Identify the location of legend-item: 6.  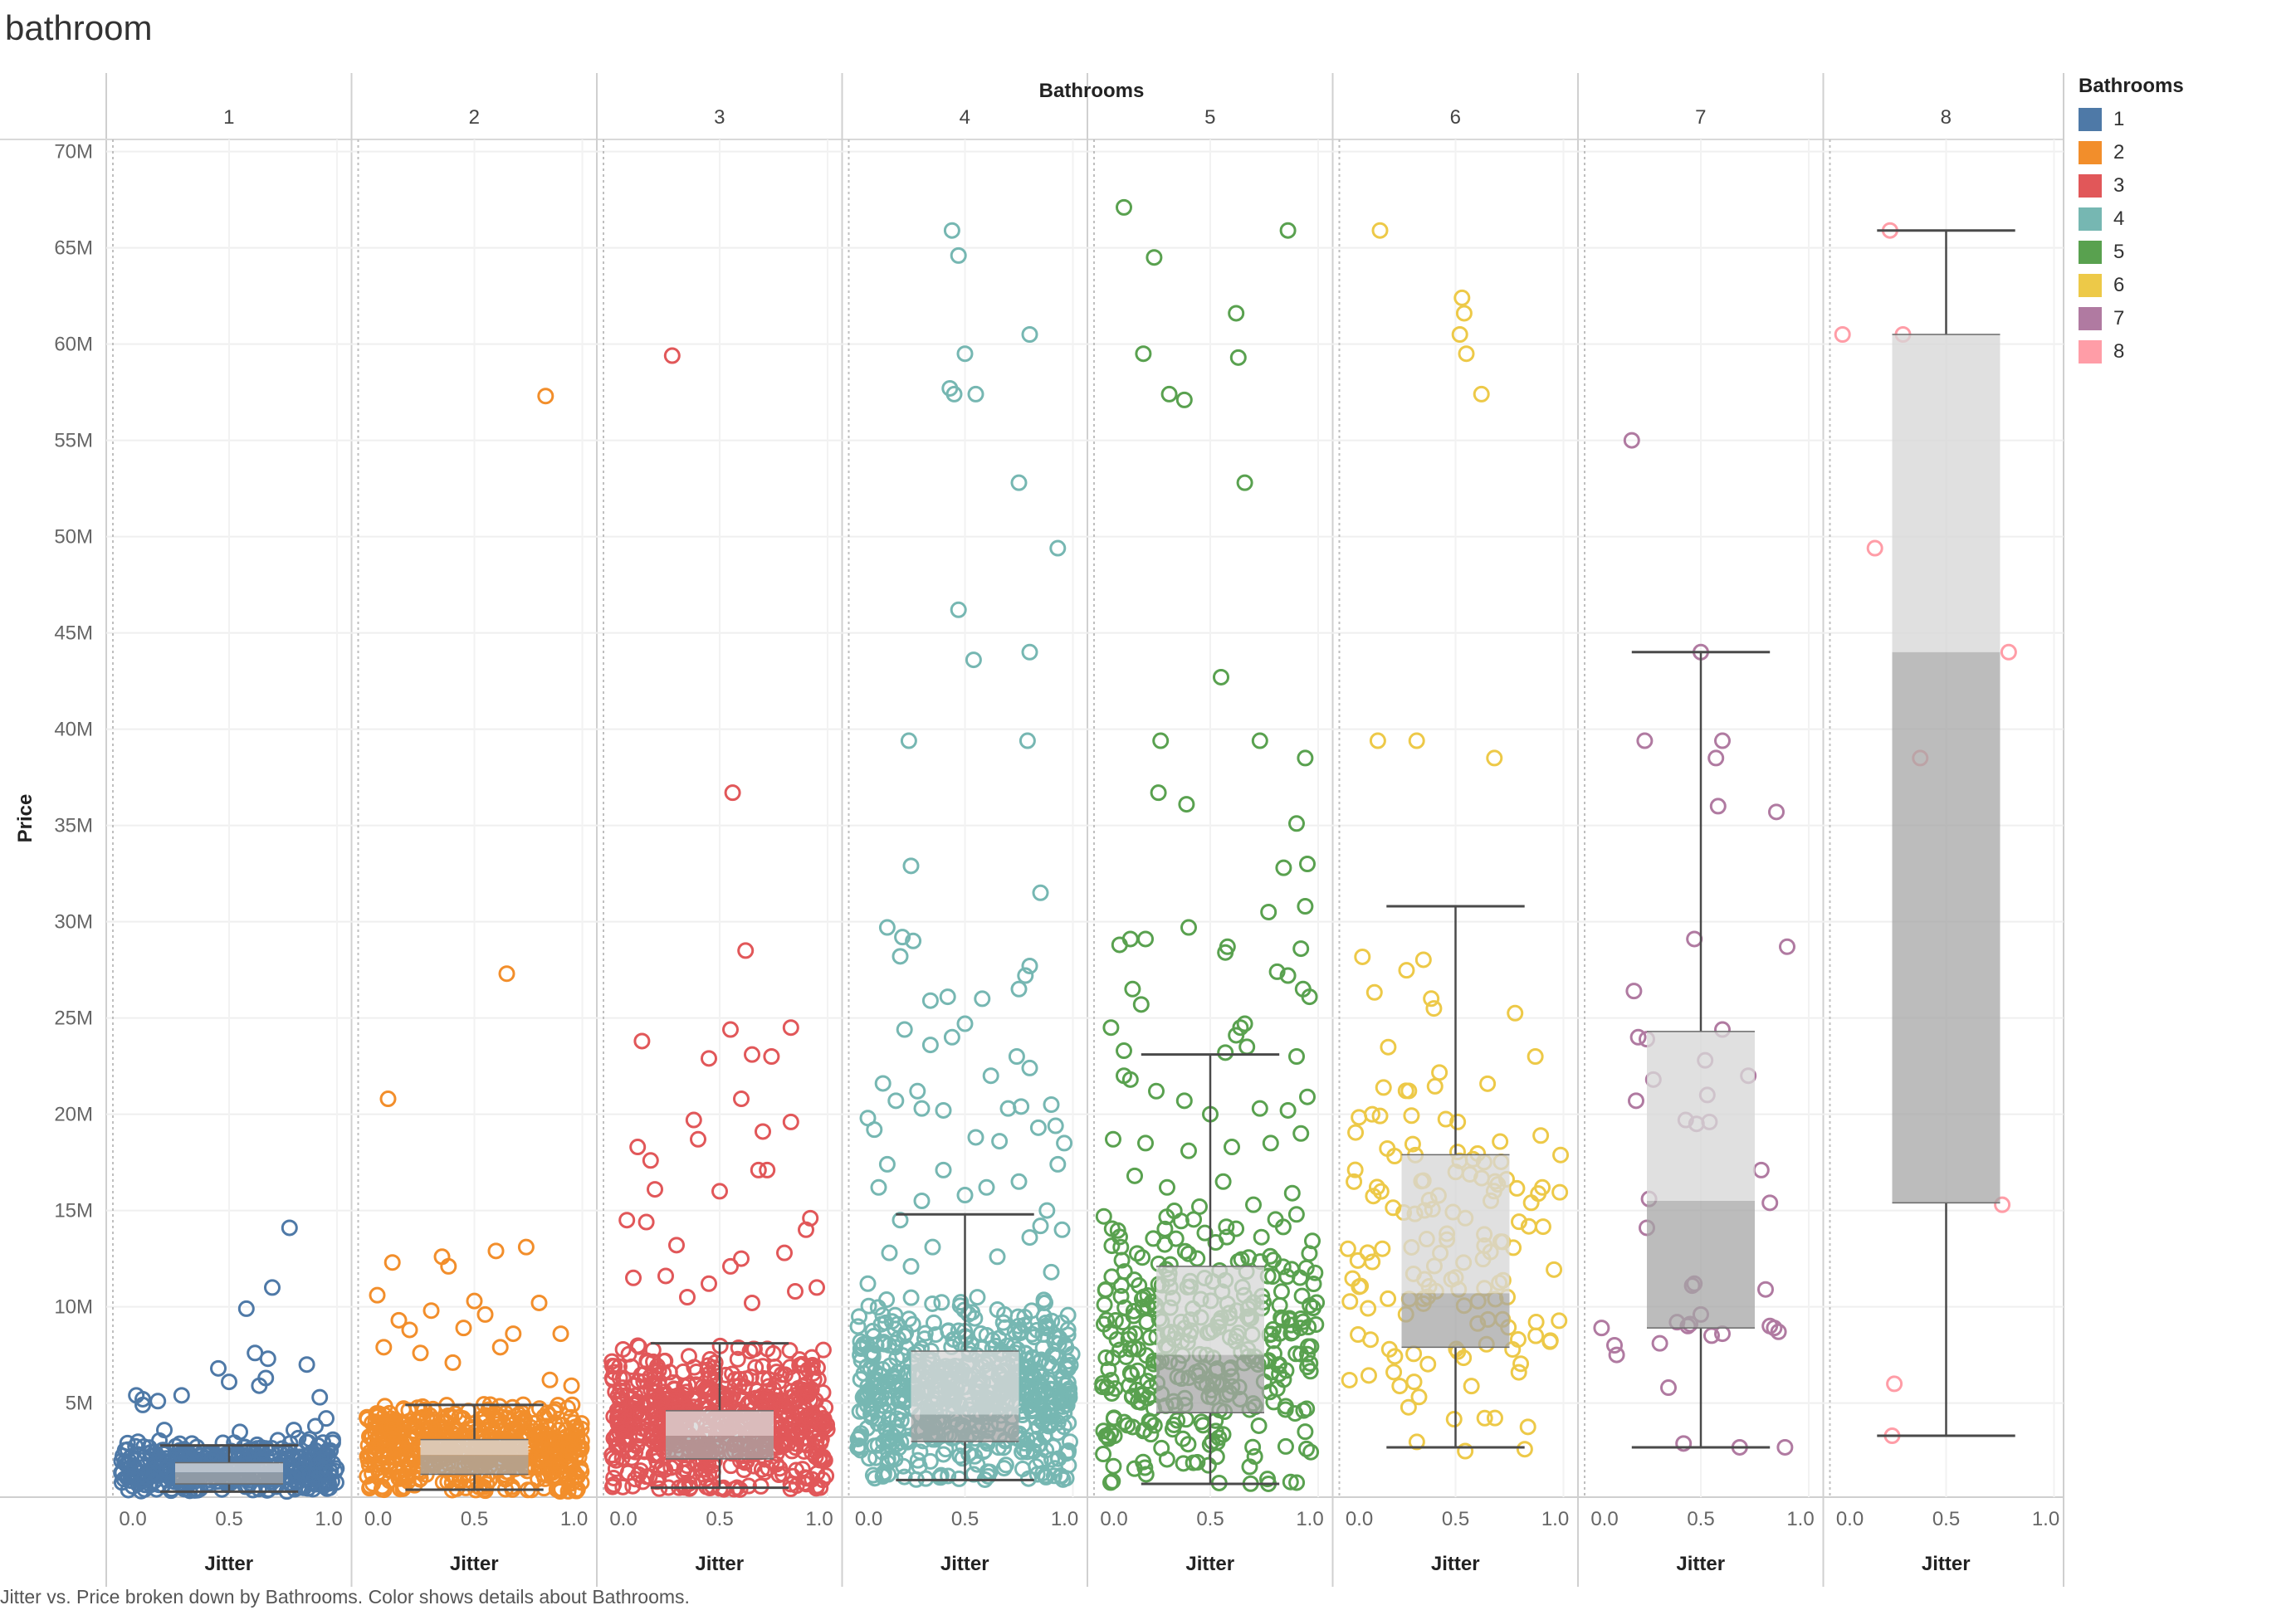
(2182, 286).